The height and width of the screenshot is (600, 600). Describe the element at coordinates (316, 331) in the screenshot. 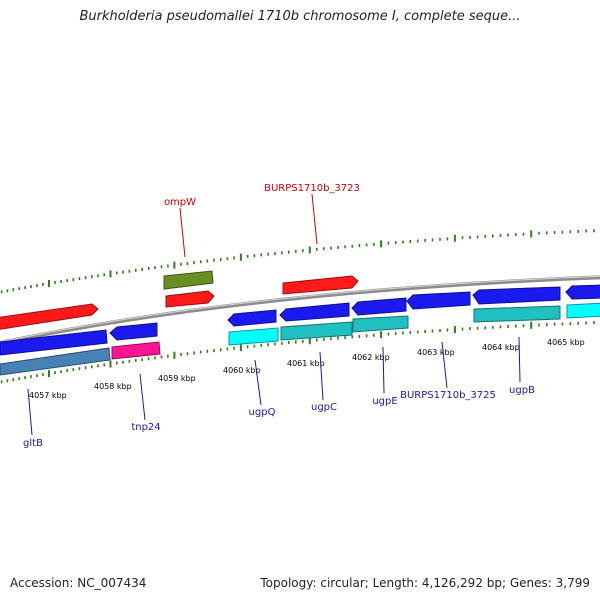

I see `feature-ugpc-teal` at that location.